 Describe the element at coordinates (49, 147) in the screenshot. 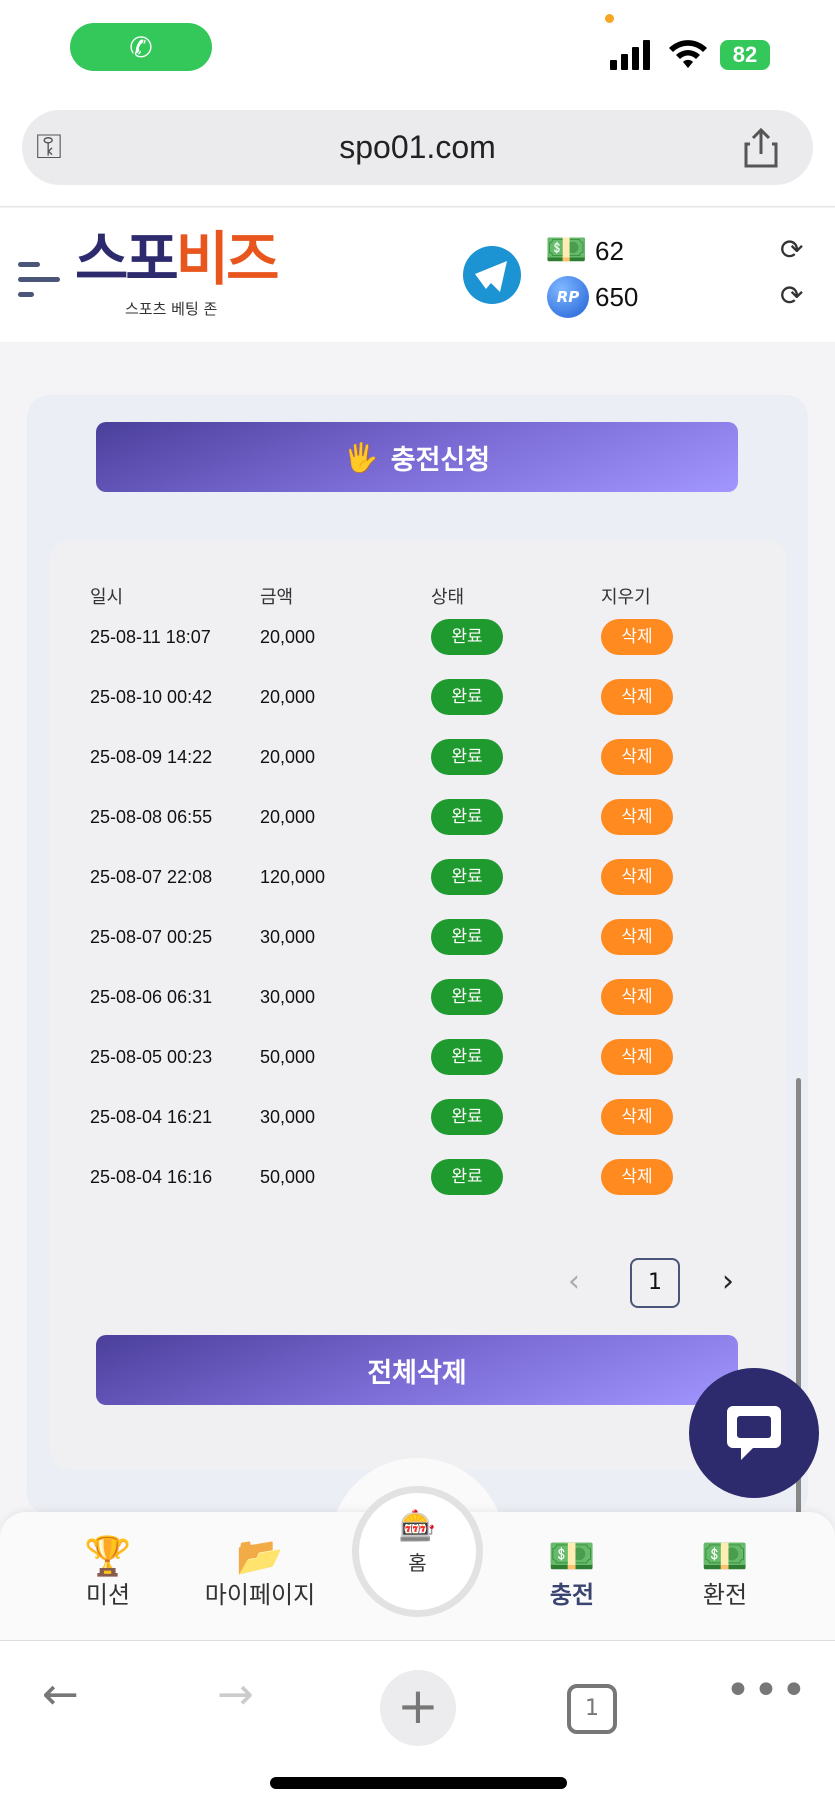

I see `key-icon: ⚿` at that location.